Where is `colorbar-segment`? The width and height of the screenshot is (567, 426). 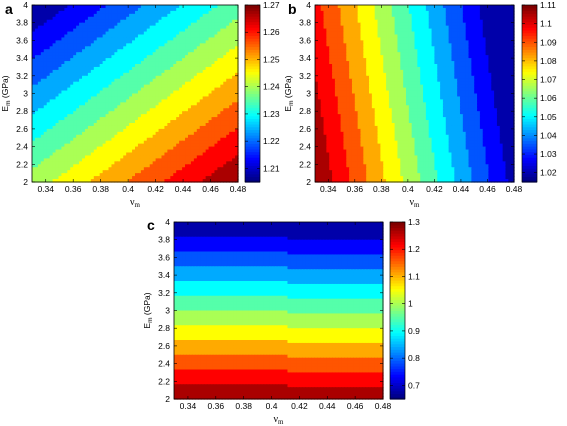
colorbar-segment is located at coordinates (252, 45).